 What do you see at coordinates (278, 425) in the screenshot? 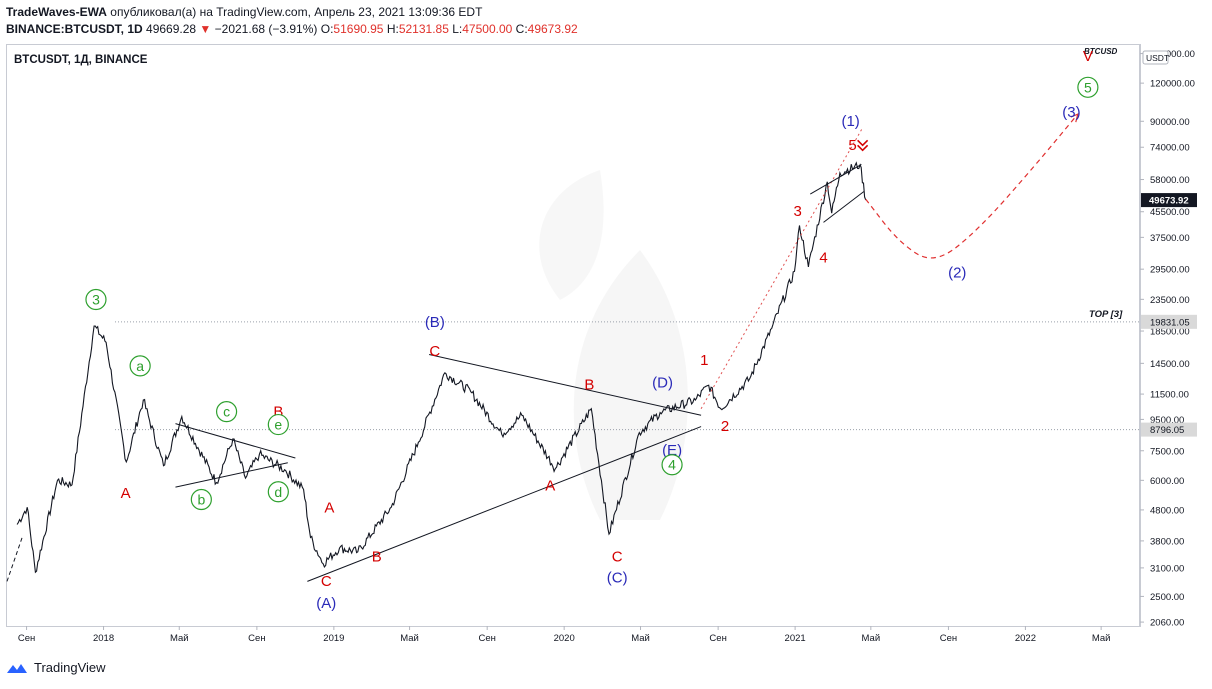
I see `wave-label: e` at bounding box center [278, 425].